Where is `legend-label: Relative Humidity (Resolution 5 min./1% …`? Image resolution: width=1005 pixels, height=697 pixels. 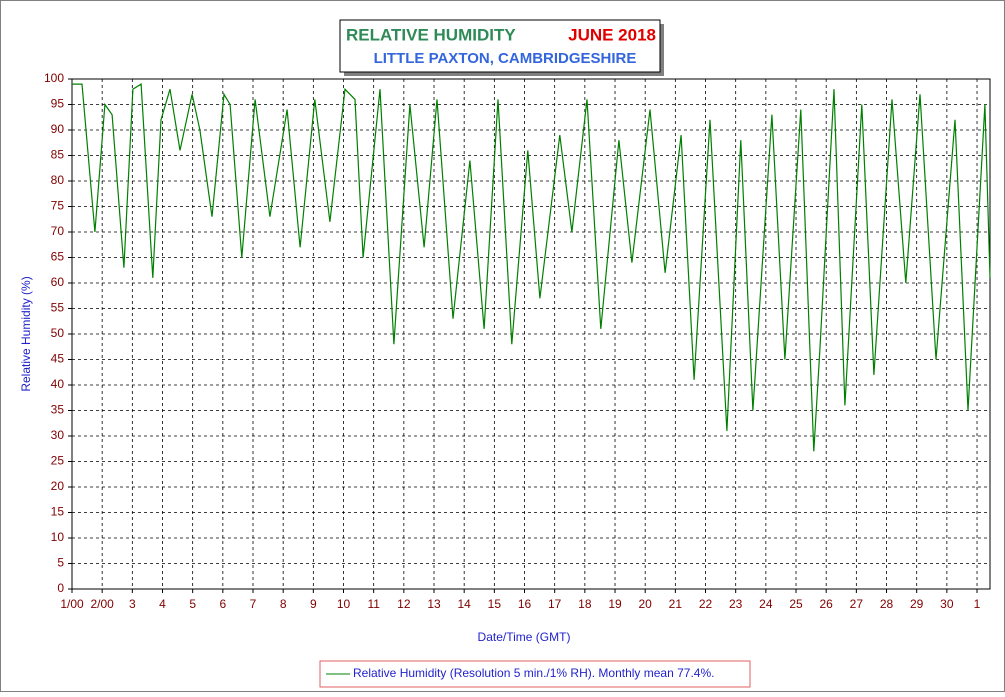
legend-label: Relative Humidity (Resolution 5 min./1% … is located at coordinates (533, 673).